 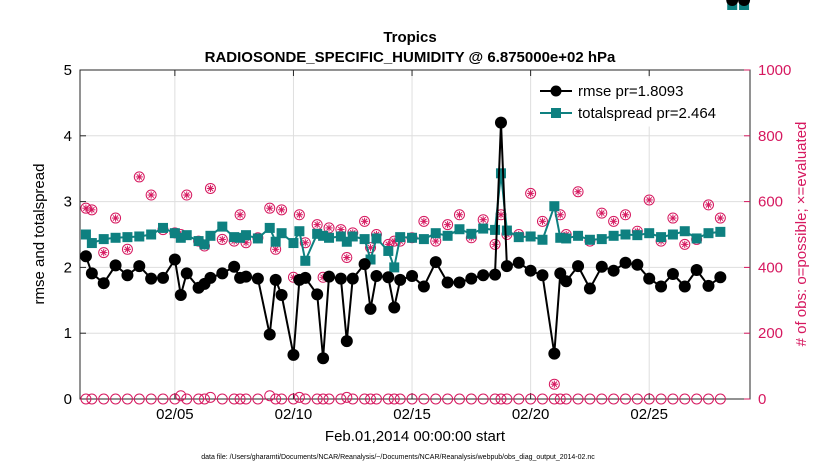 I want to click on y-tick-label: 4, so click(x=68, y=136).